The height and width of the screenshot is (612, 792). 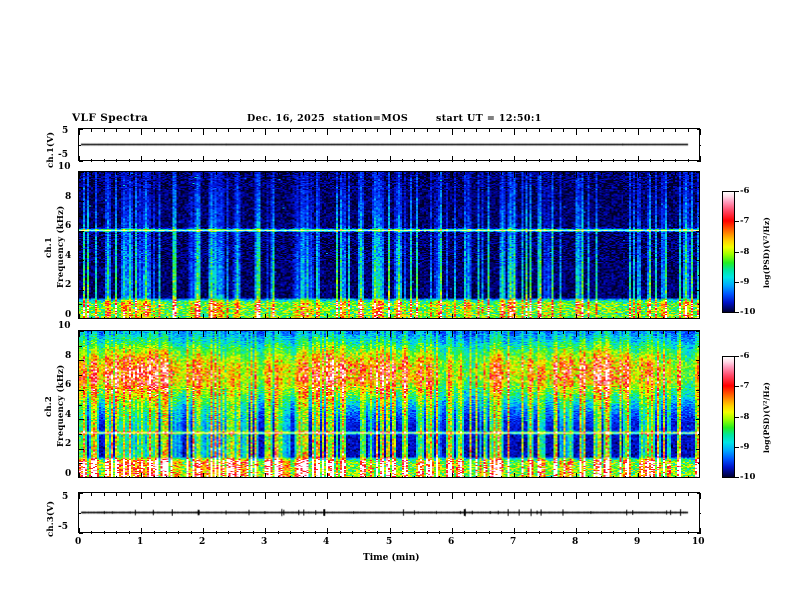 I want to click on panel-ch1-voltage, so click(x=389, y=145).